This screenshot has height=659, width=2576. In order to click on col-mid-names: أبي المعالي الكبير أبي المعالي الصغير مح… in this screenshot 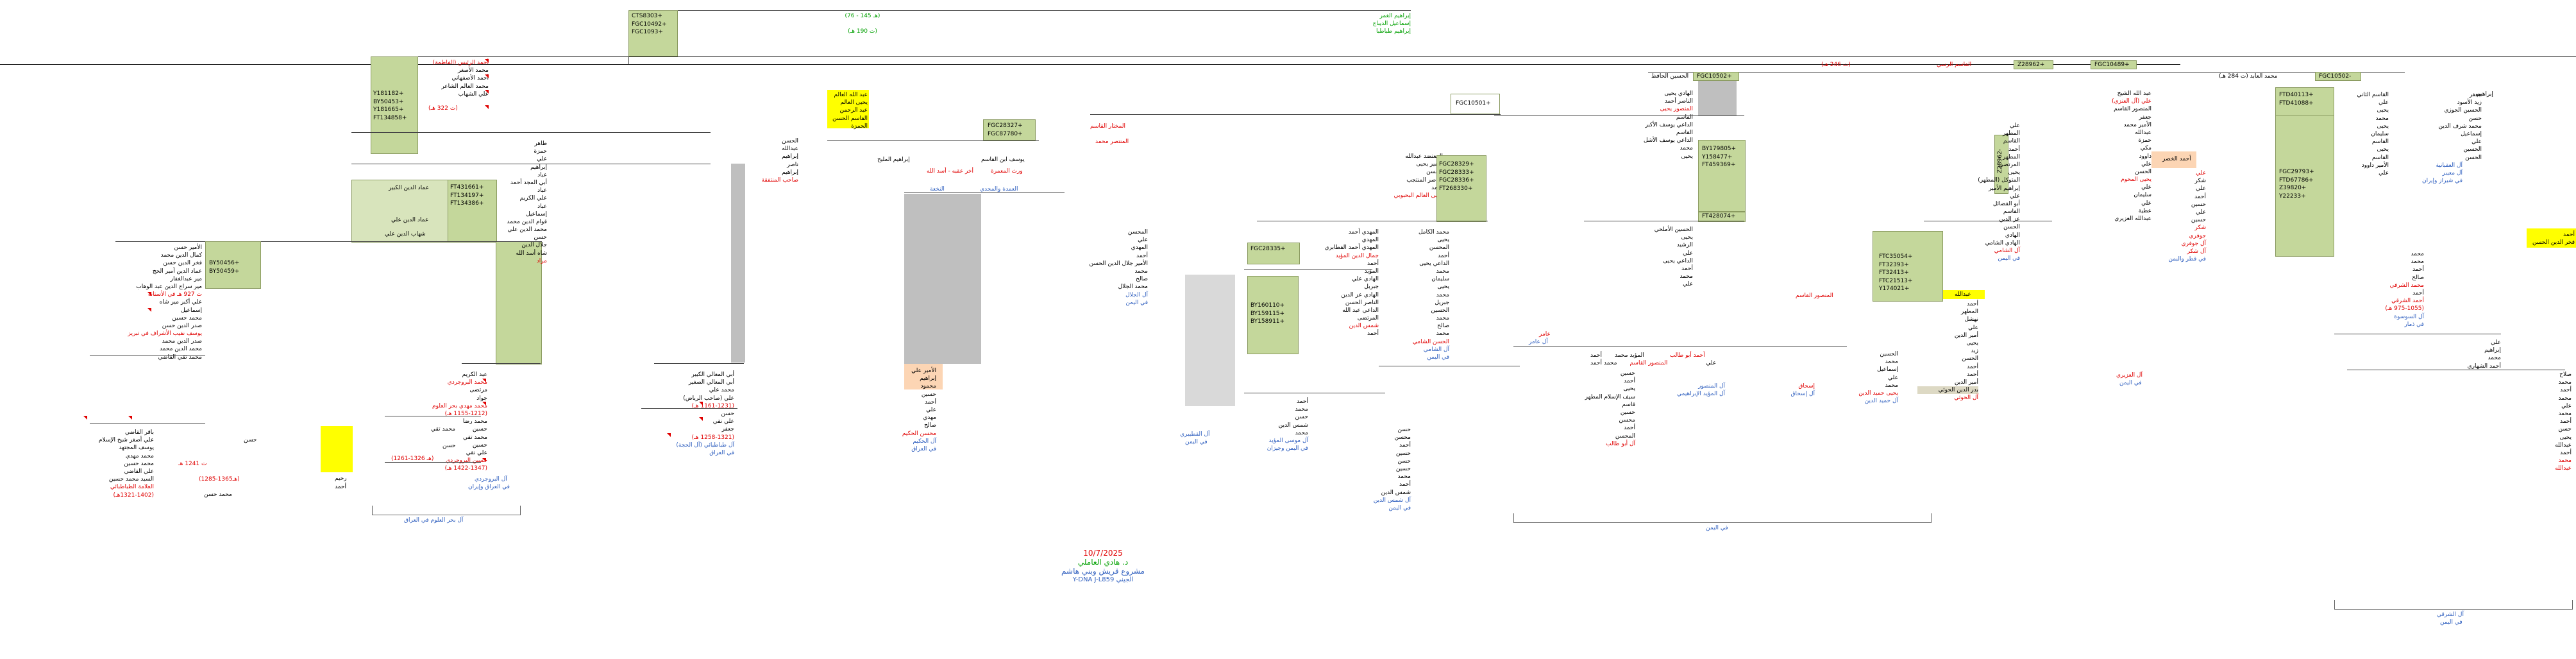, I will do `click(681, 414)`.